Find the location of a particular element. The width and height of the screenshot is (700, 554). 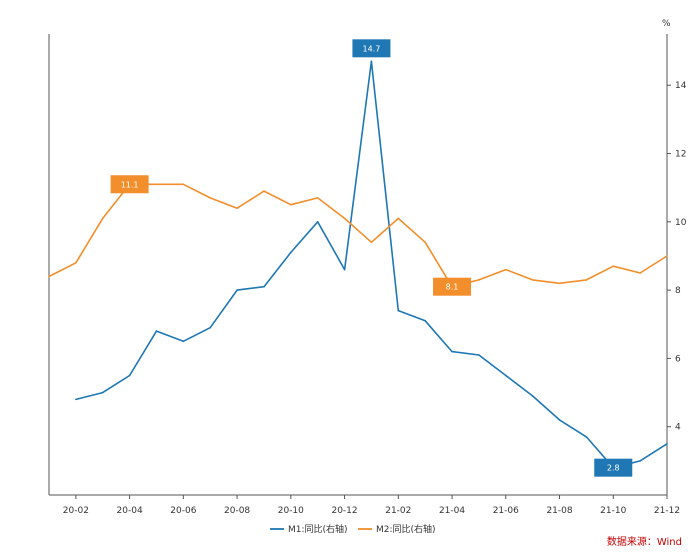

legend: M1:同比(右轴) M2:同比(右轴) is located at coordinates (353, 529).